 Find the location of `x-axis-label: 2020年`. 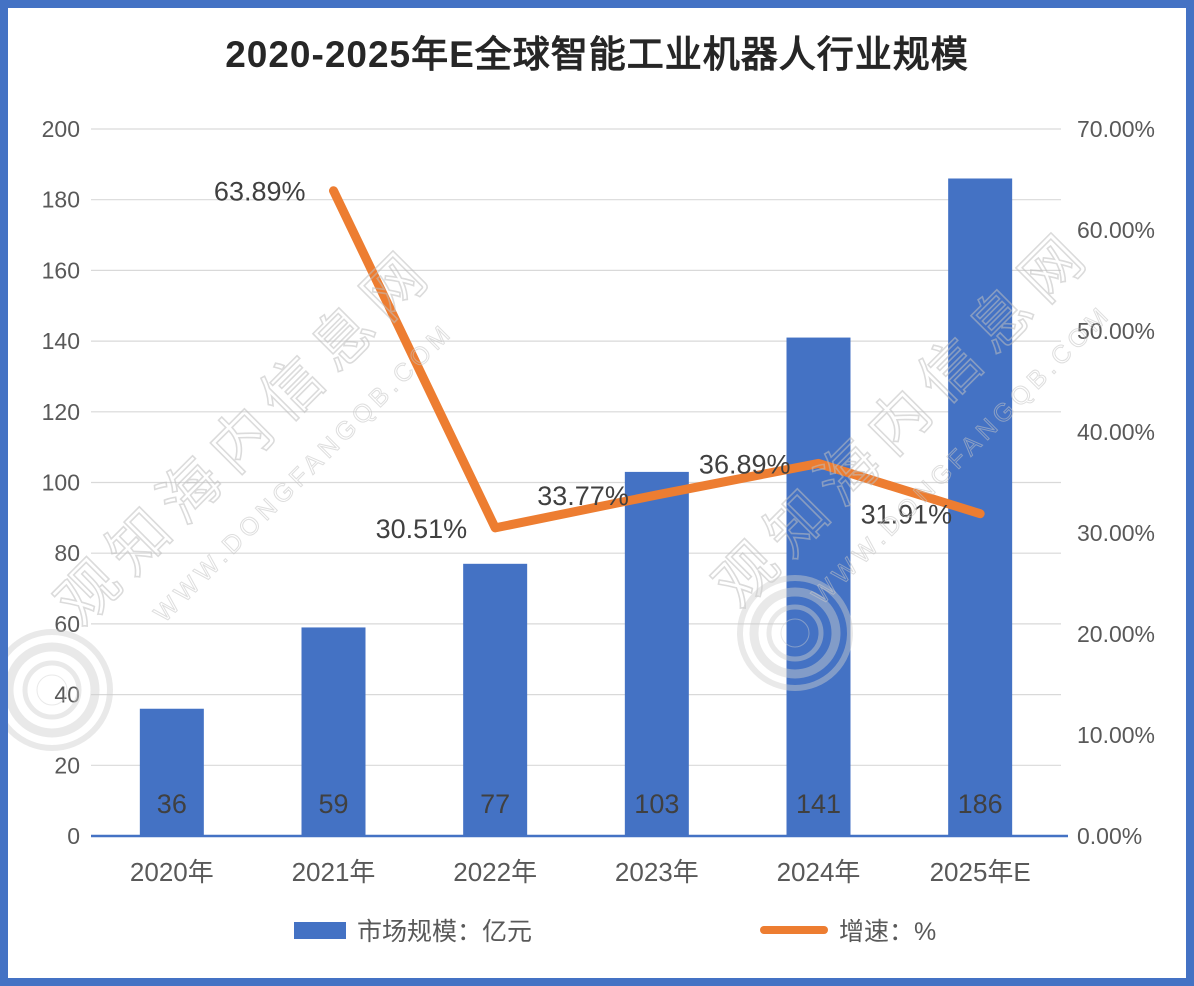

x-axis-label: 2020年 is located at coordinates (172, 872).